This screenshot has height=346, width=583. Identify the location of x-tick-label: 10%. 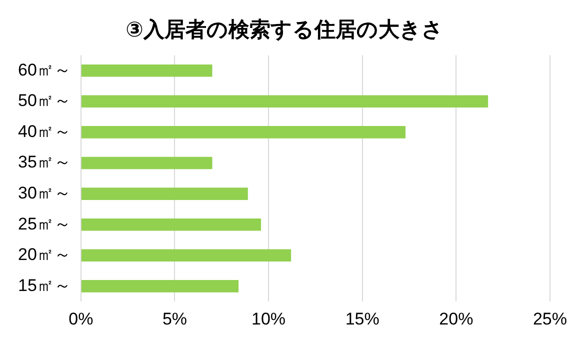
(269, 318).